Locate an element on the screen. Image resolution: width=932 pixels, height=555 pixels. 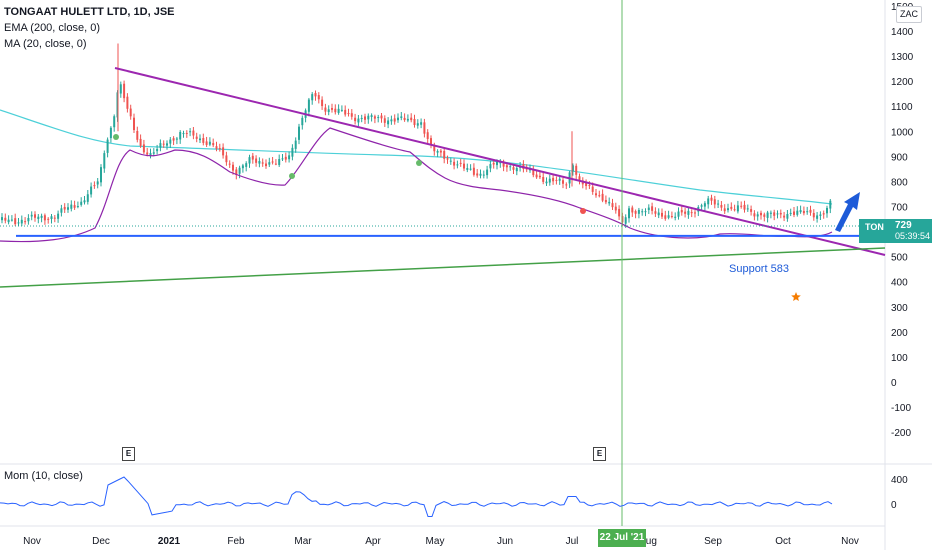
momentum-legend: Mom (10, close) is located at coordinates (43, 476).